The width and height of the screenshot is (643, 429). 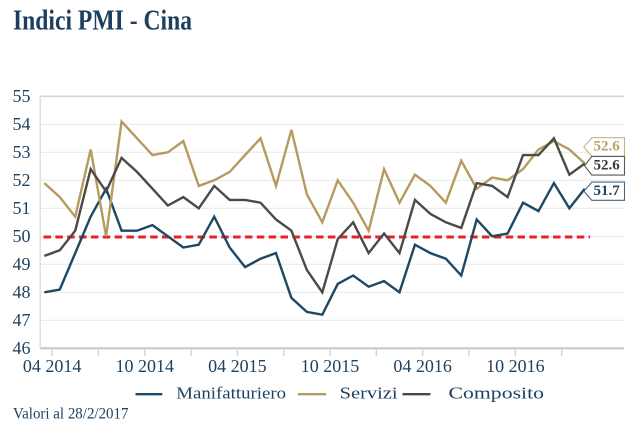 I want to click on svg-text: 53, so click(x=22, y=152).